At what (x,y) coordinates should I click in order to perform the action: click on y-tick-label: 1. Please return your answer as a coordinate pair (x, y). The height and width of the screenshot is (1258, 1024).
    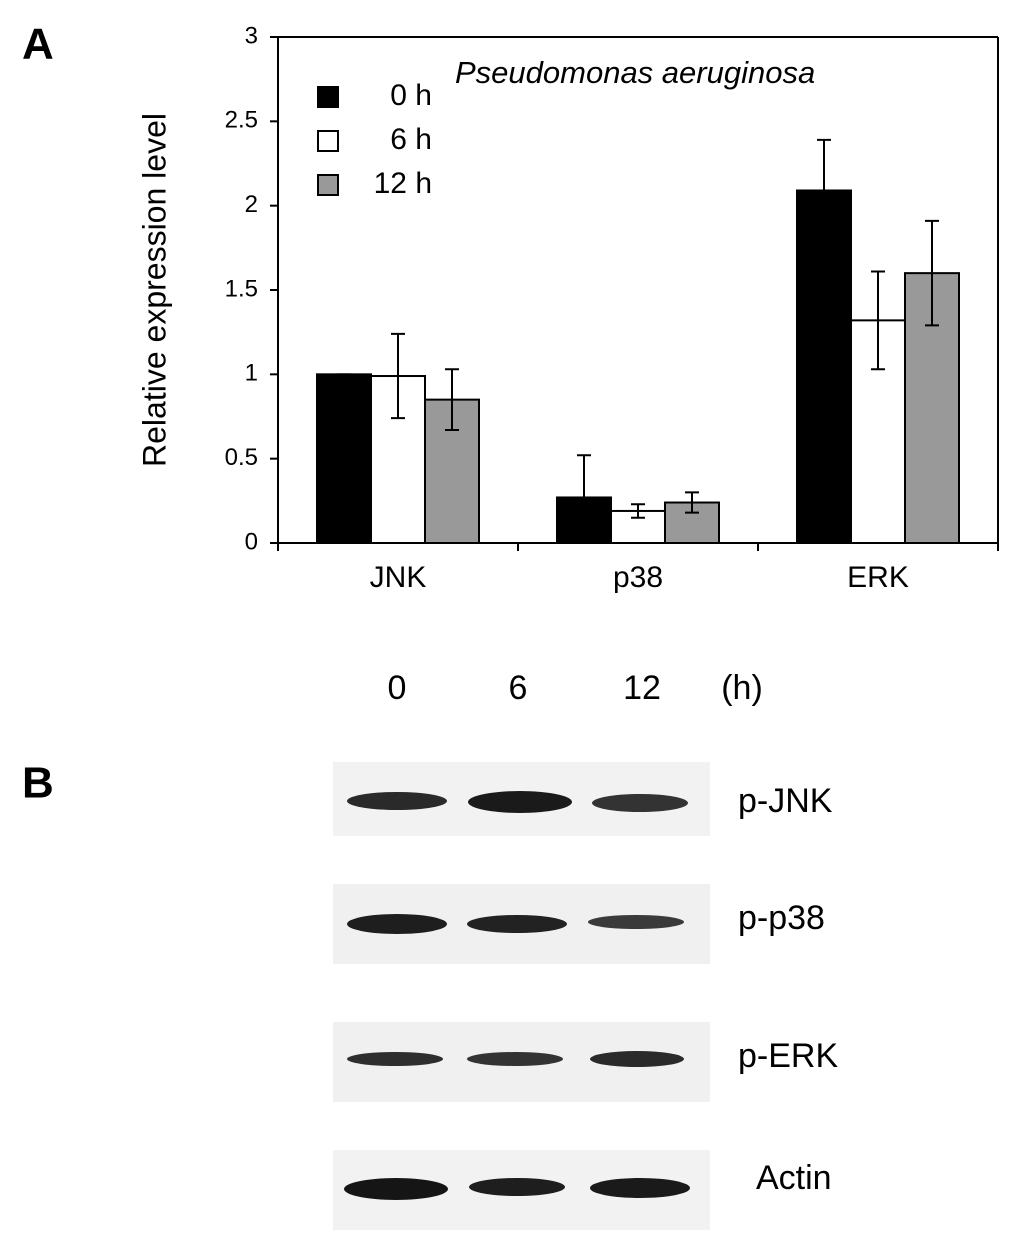
    Looking at the image, I should click on (251, 373).